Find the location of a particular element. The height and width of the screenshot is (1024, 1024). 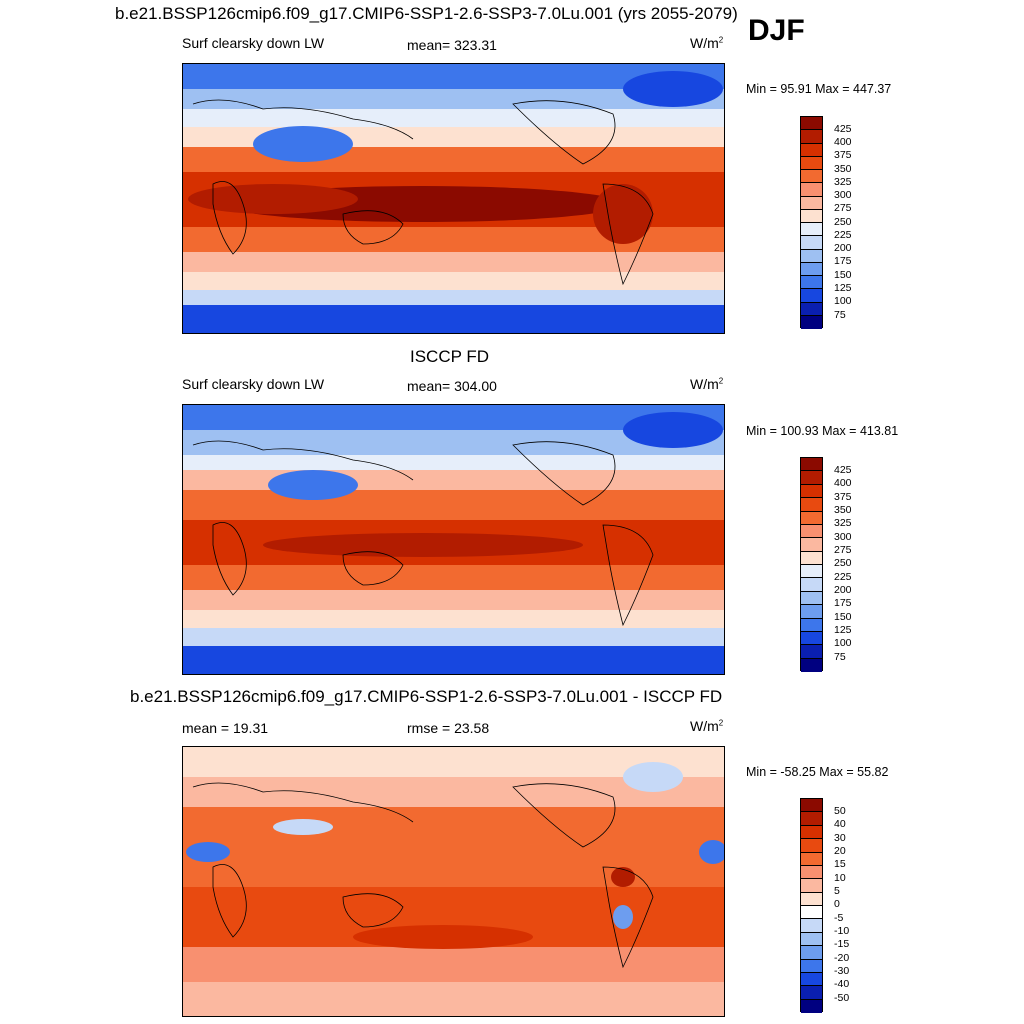

panel-3-rmse-label: rmse = 23.58 is located at coordinates (448, 728).